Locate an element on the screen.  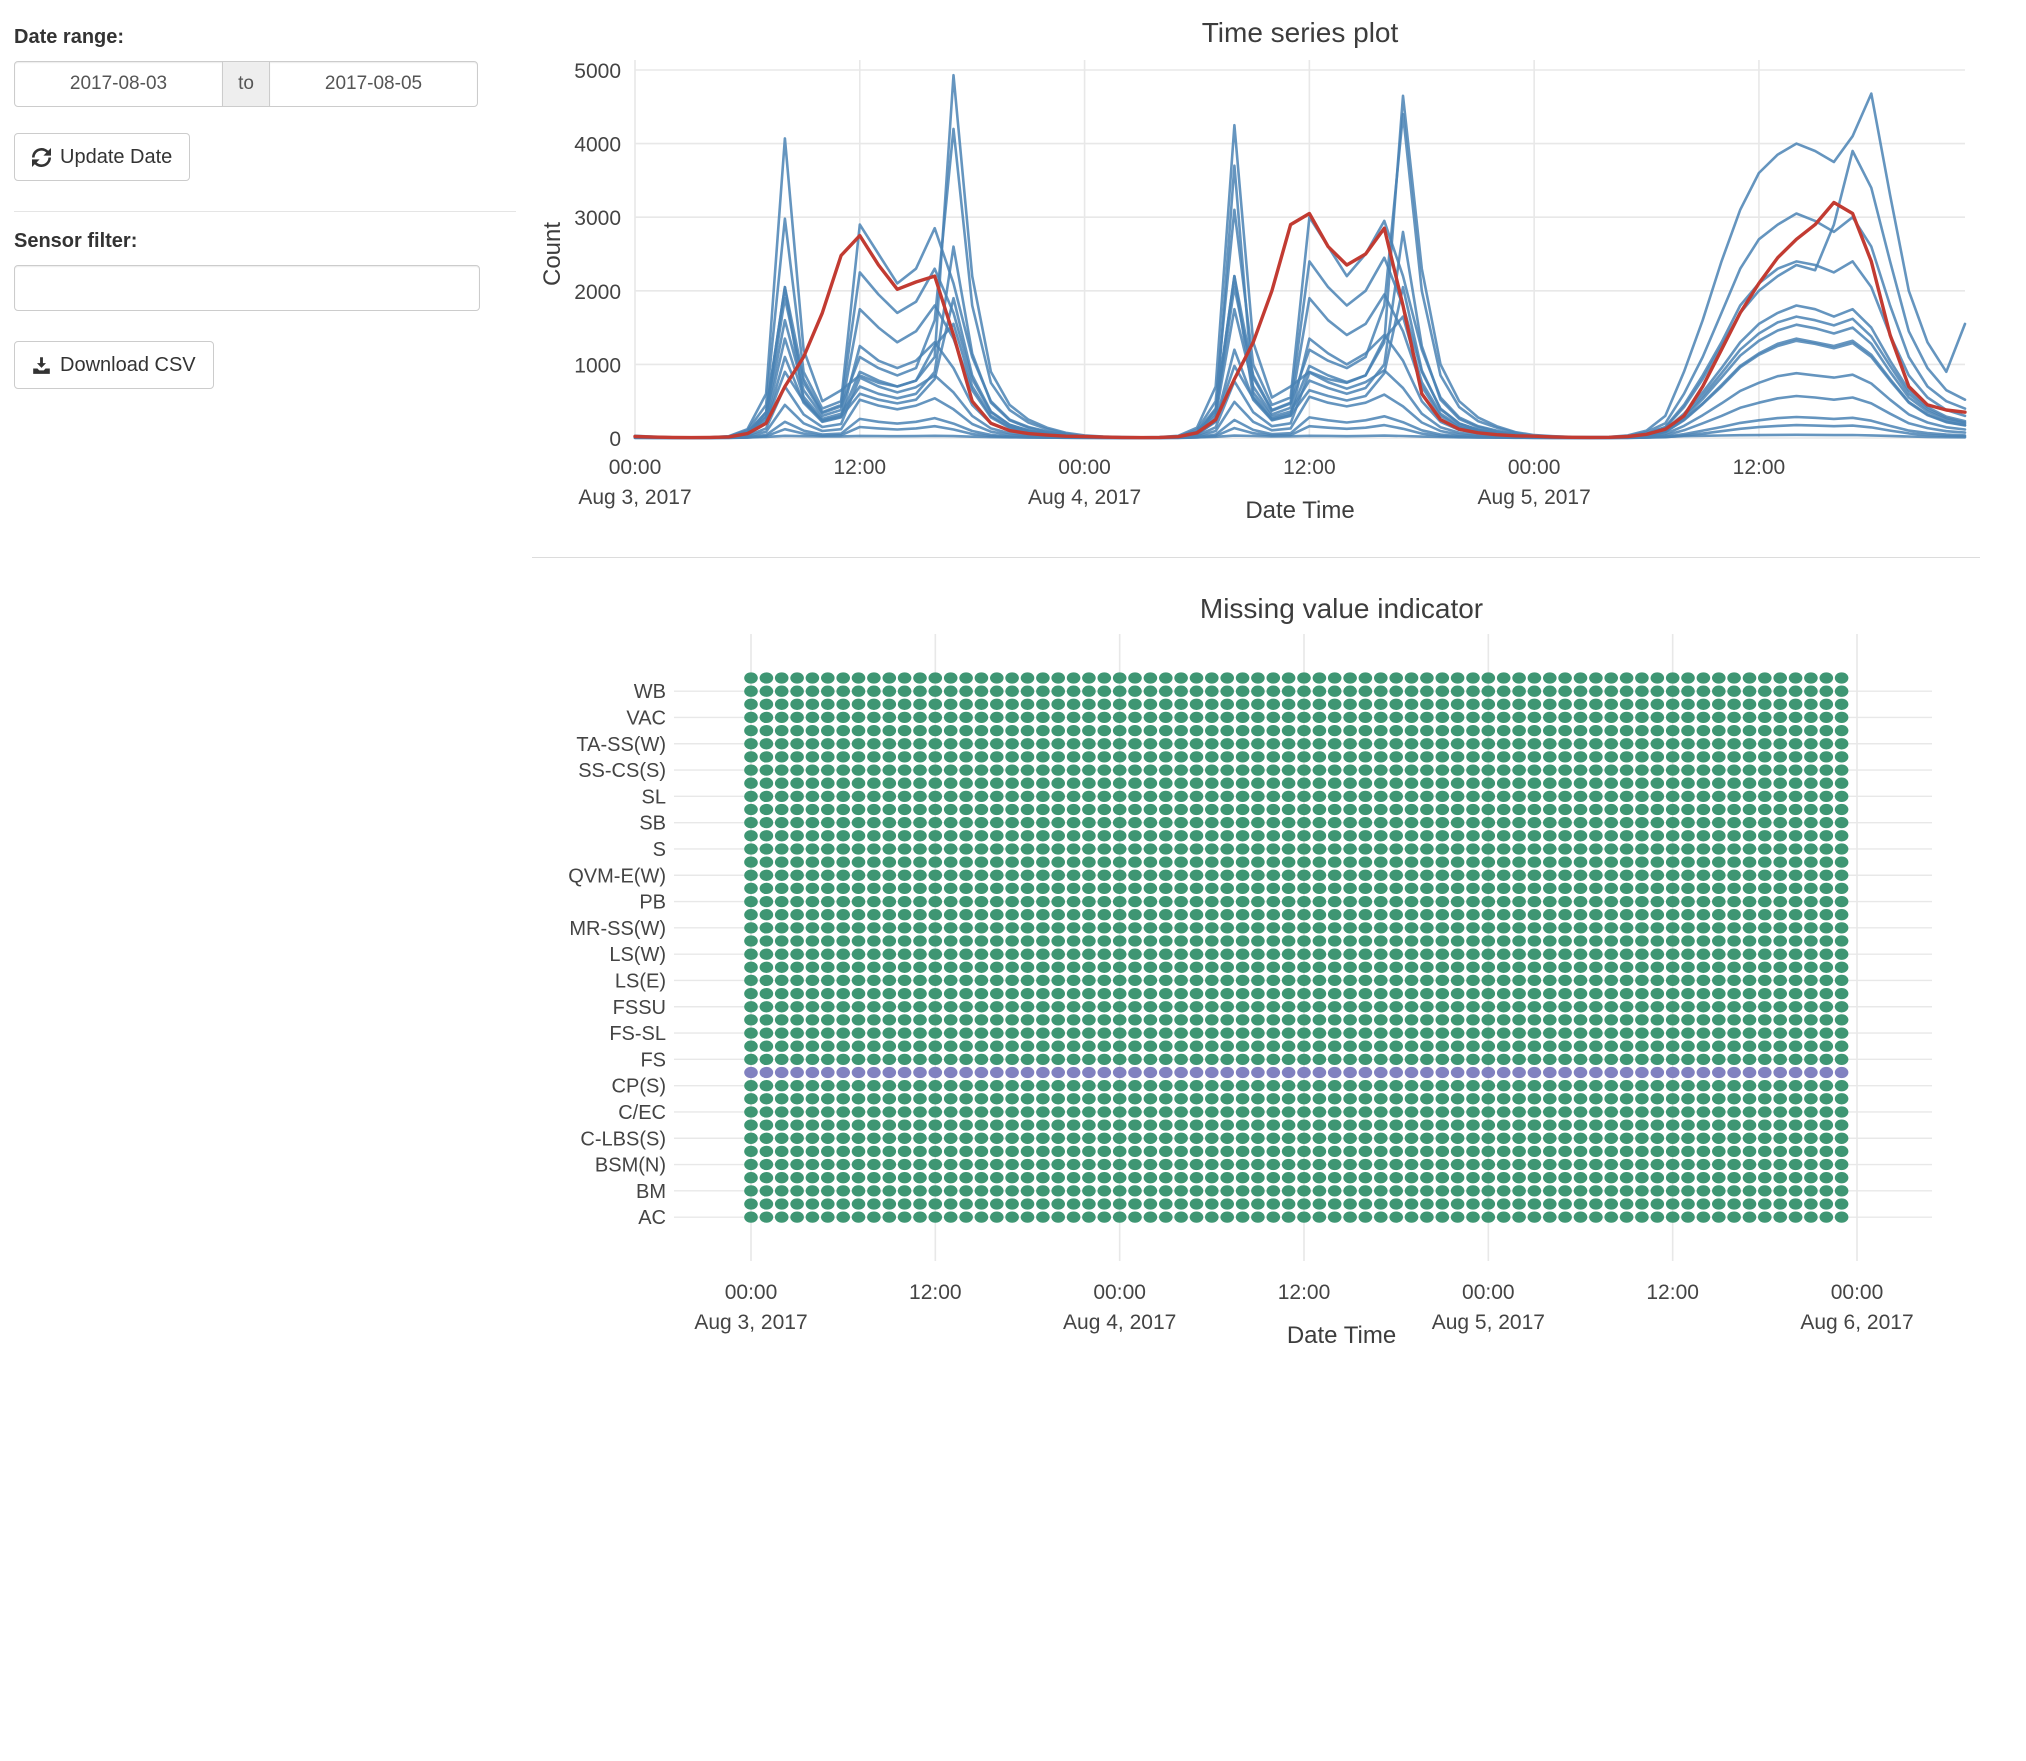
mv-x-date-label: Aug 6, 2017 is located at coordinates (1856, 1322).